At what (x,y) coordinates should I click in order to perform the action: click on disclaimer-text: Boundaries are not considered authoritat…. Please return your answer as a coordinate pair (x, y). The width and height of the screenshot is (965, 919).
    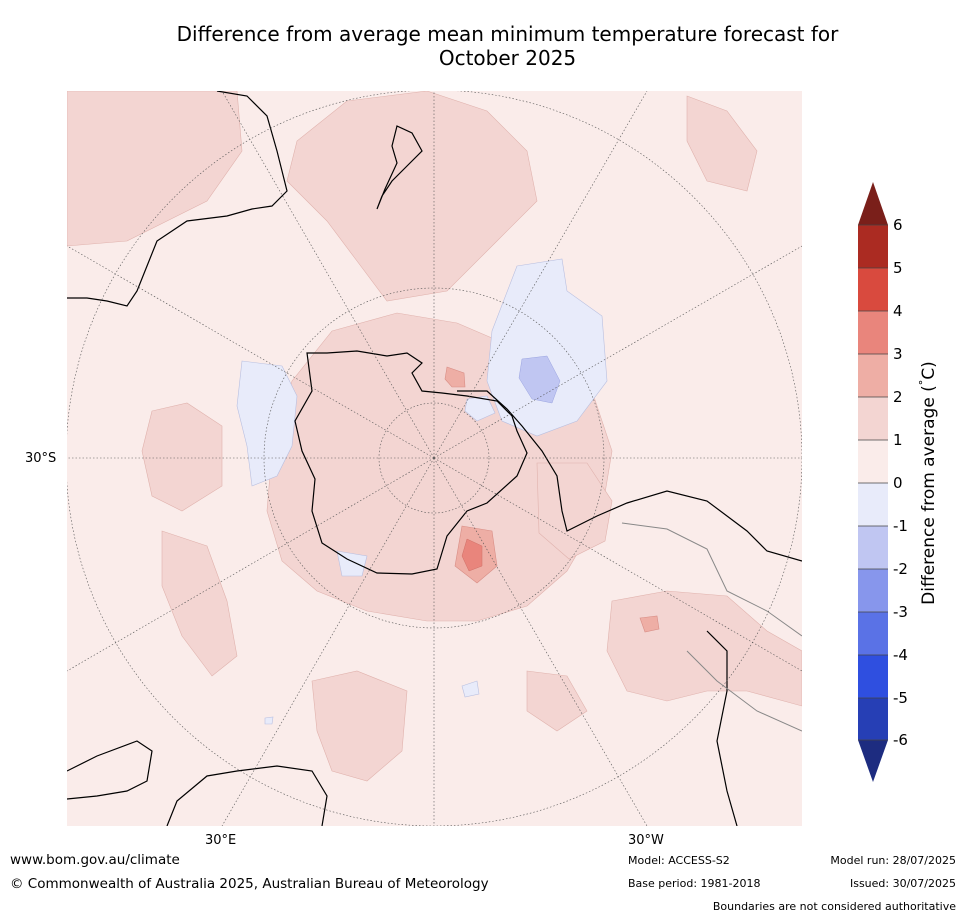
    Looking at the image, I should click on (834, 906).